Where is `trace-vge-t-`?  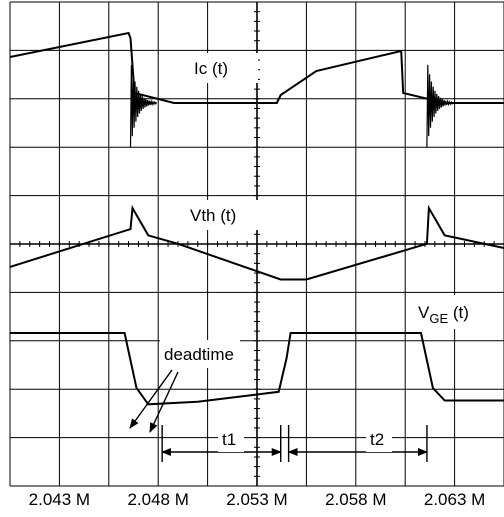
trace-vge-t- is located at coordinates (257, 369).